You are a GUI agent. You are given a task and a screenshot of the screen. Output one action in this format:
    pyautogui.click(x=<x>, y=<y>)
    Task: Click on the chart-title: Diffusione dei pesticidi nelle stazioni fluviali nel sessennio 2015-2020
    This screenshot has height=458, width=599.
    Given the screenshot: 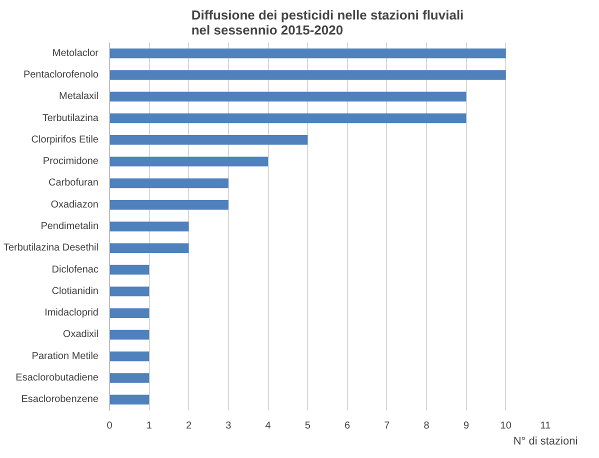 What is the action you would take?
    pyautogui.click(x=327, y=23)
    